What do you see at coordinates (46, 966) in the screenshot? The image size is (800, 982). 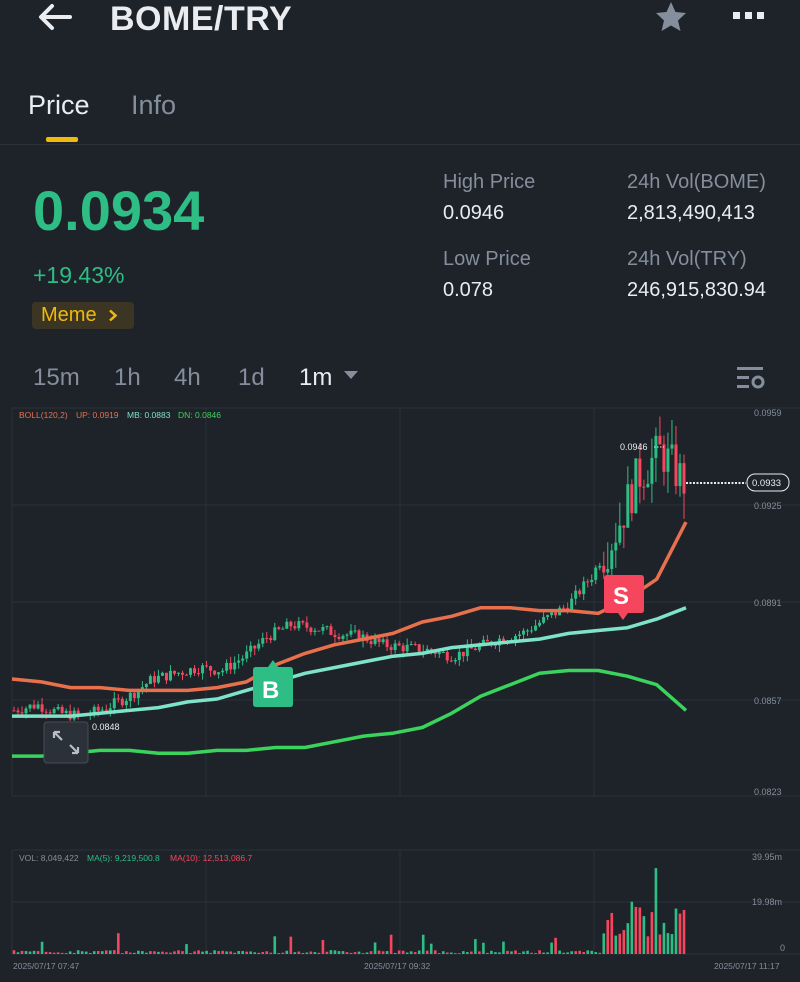 I see `time-axis-label: 2025/07/17 07:47` at bounding box center [46, 966].